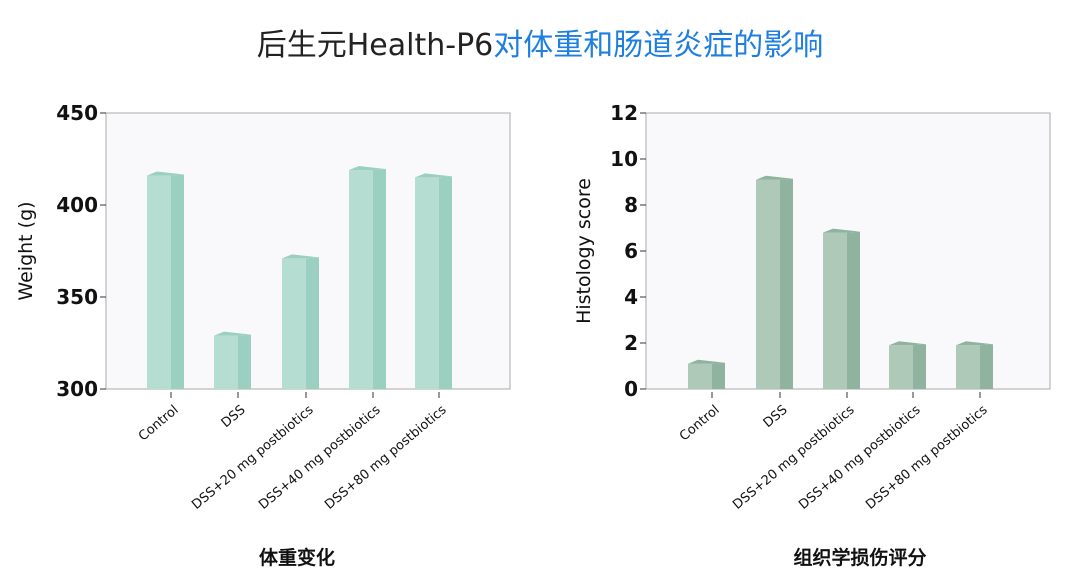 The image size is (1080, 581). What do you see at coordinates (631, 205) in the screenshot?
I see `y-tick-label: 8` at bounding box center [631, 205].